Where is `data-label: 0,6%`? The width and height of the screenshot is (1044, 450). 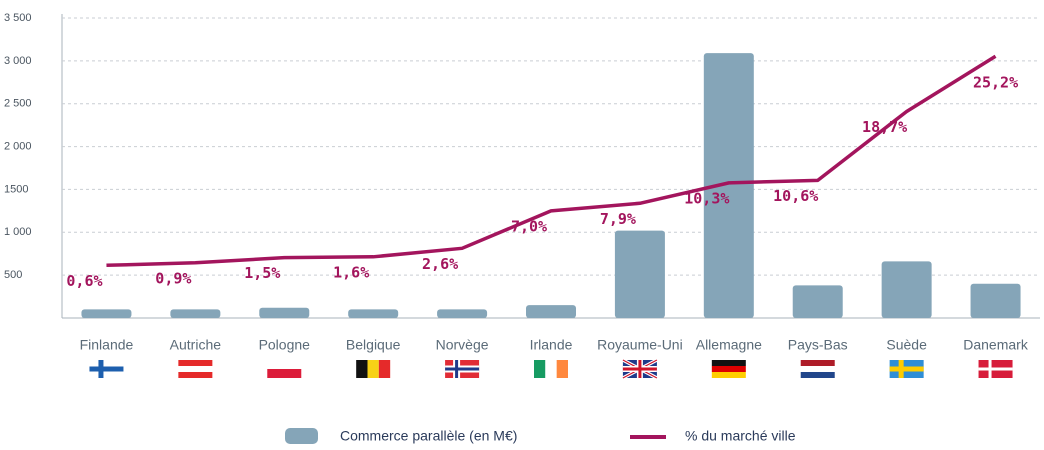
data-label: 0,6% is located at coordinates (84, 281).